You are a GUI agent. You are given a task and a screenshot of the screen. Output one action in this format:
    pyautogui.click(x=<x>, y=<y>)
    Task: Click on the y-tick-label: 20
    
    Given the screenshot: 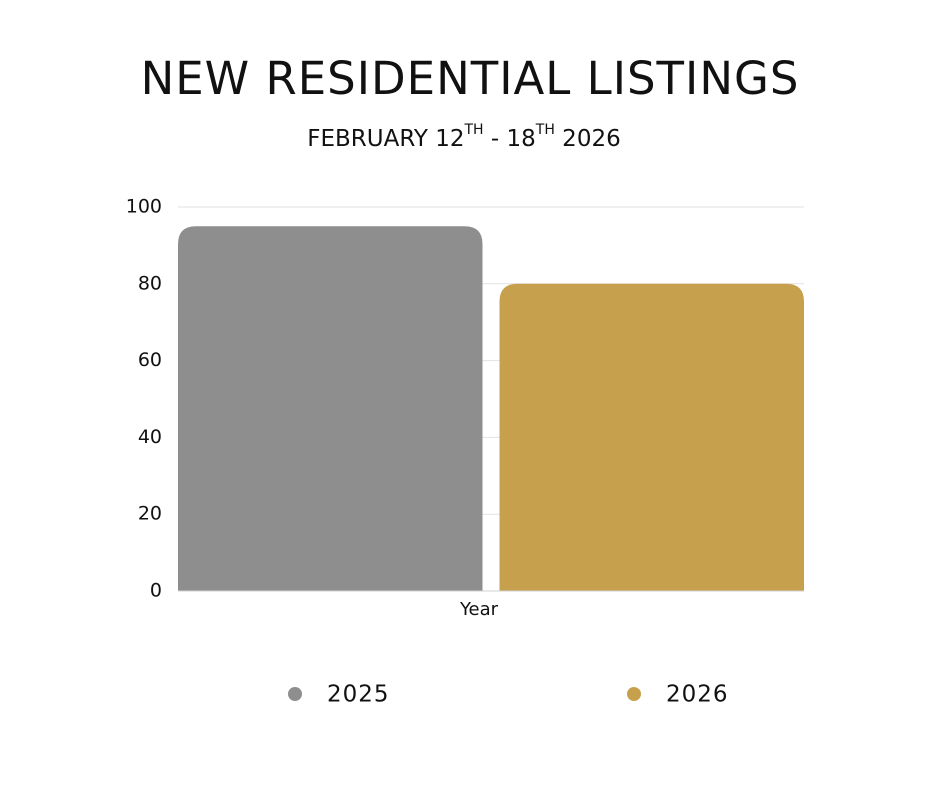 What is the action you would take?
    pyautogui.click(x=150, y=514)
    